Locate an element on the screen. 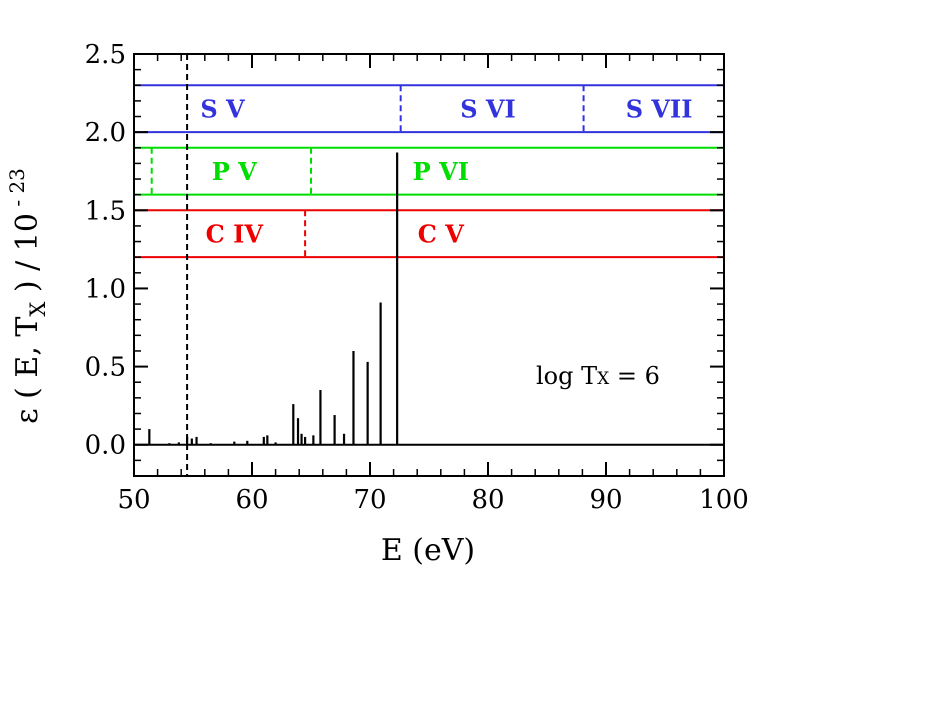  x-tick-label: 80 is located at coordinates (487, 500).